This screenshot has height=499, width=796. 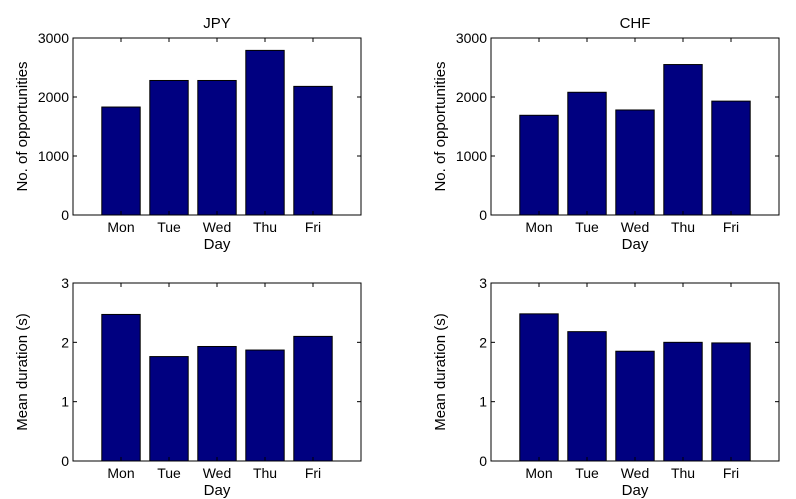 What do you see at coordinates (217, 23) in the screenshot?
I see `panel-title: JPY` at bounding box center [217, 23].